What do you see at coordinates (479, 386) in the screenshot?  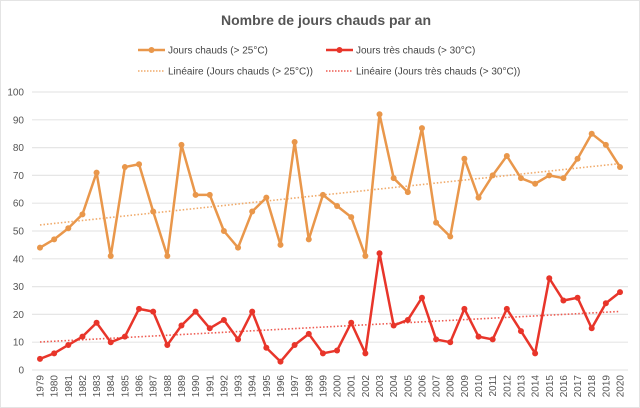 I see `x-tick-label: 2010` at bounding box center [479, 386].